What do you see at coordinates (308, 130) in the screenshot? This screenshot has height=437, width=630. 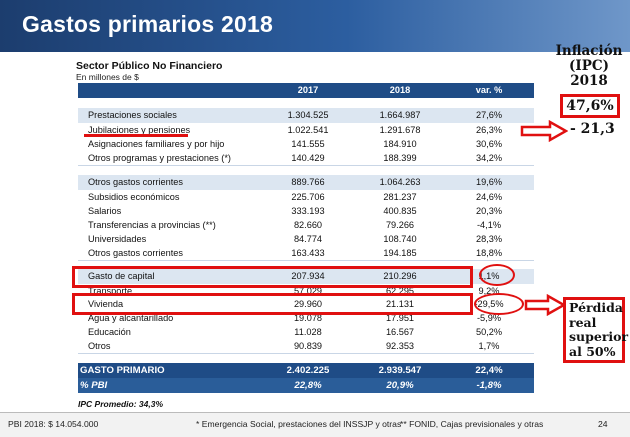 I see `row-value-2017: 1.022.541` at bounding box center [308, 130].